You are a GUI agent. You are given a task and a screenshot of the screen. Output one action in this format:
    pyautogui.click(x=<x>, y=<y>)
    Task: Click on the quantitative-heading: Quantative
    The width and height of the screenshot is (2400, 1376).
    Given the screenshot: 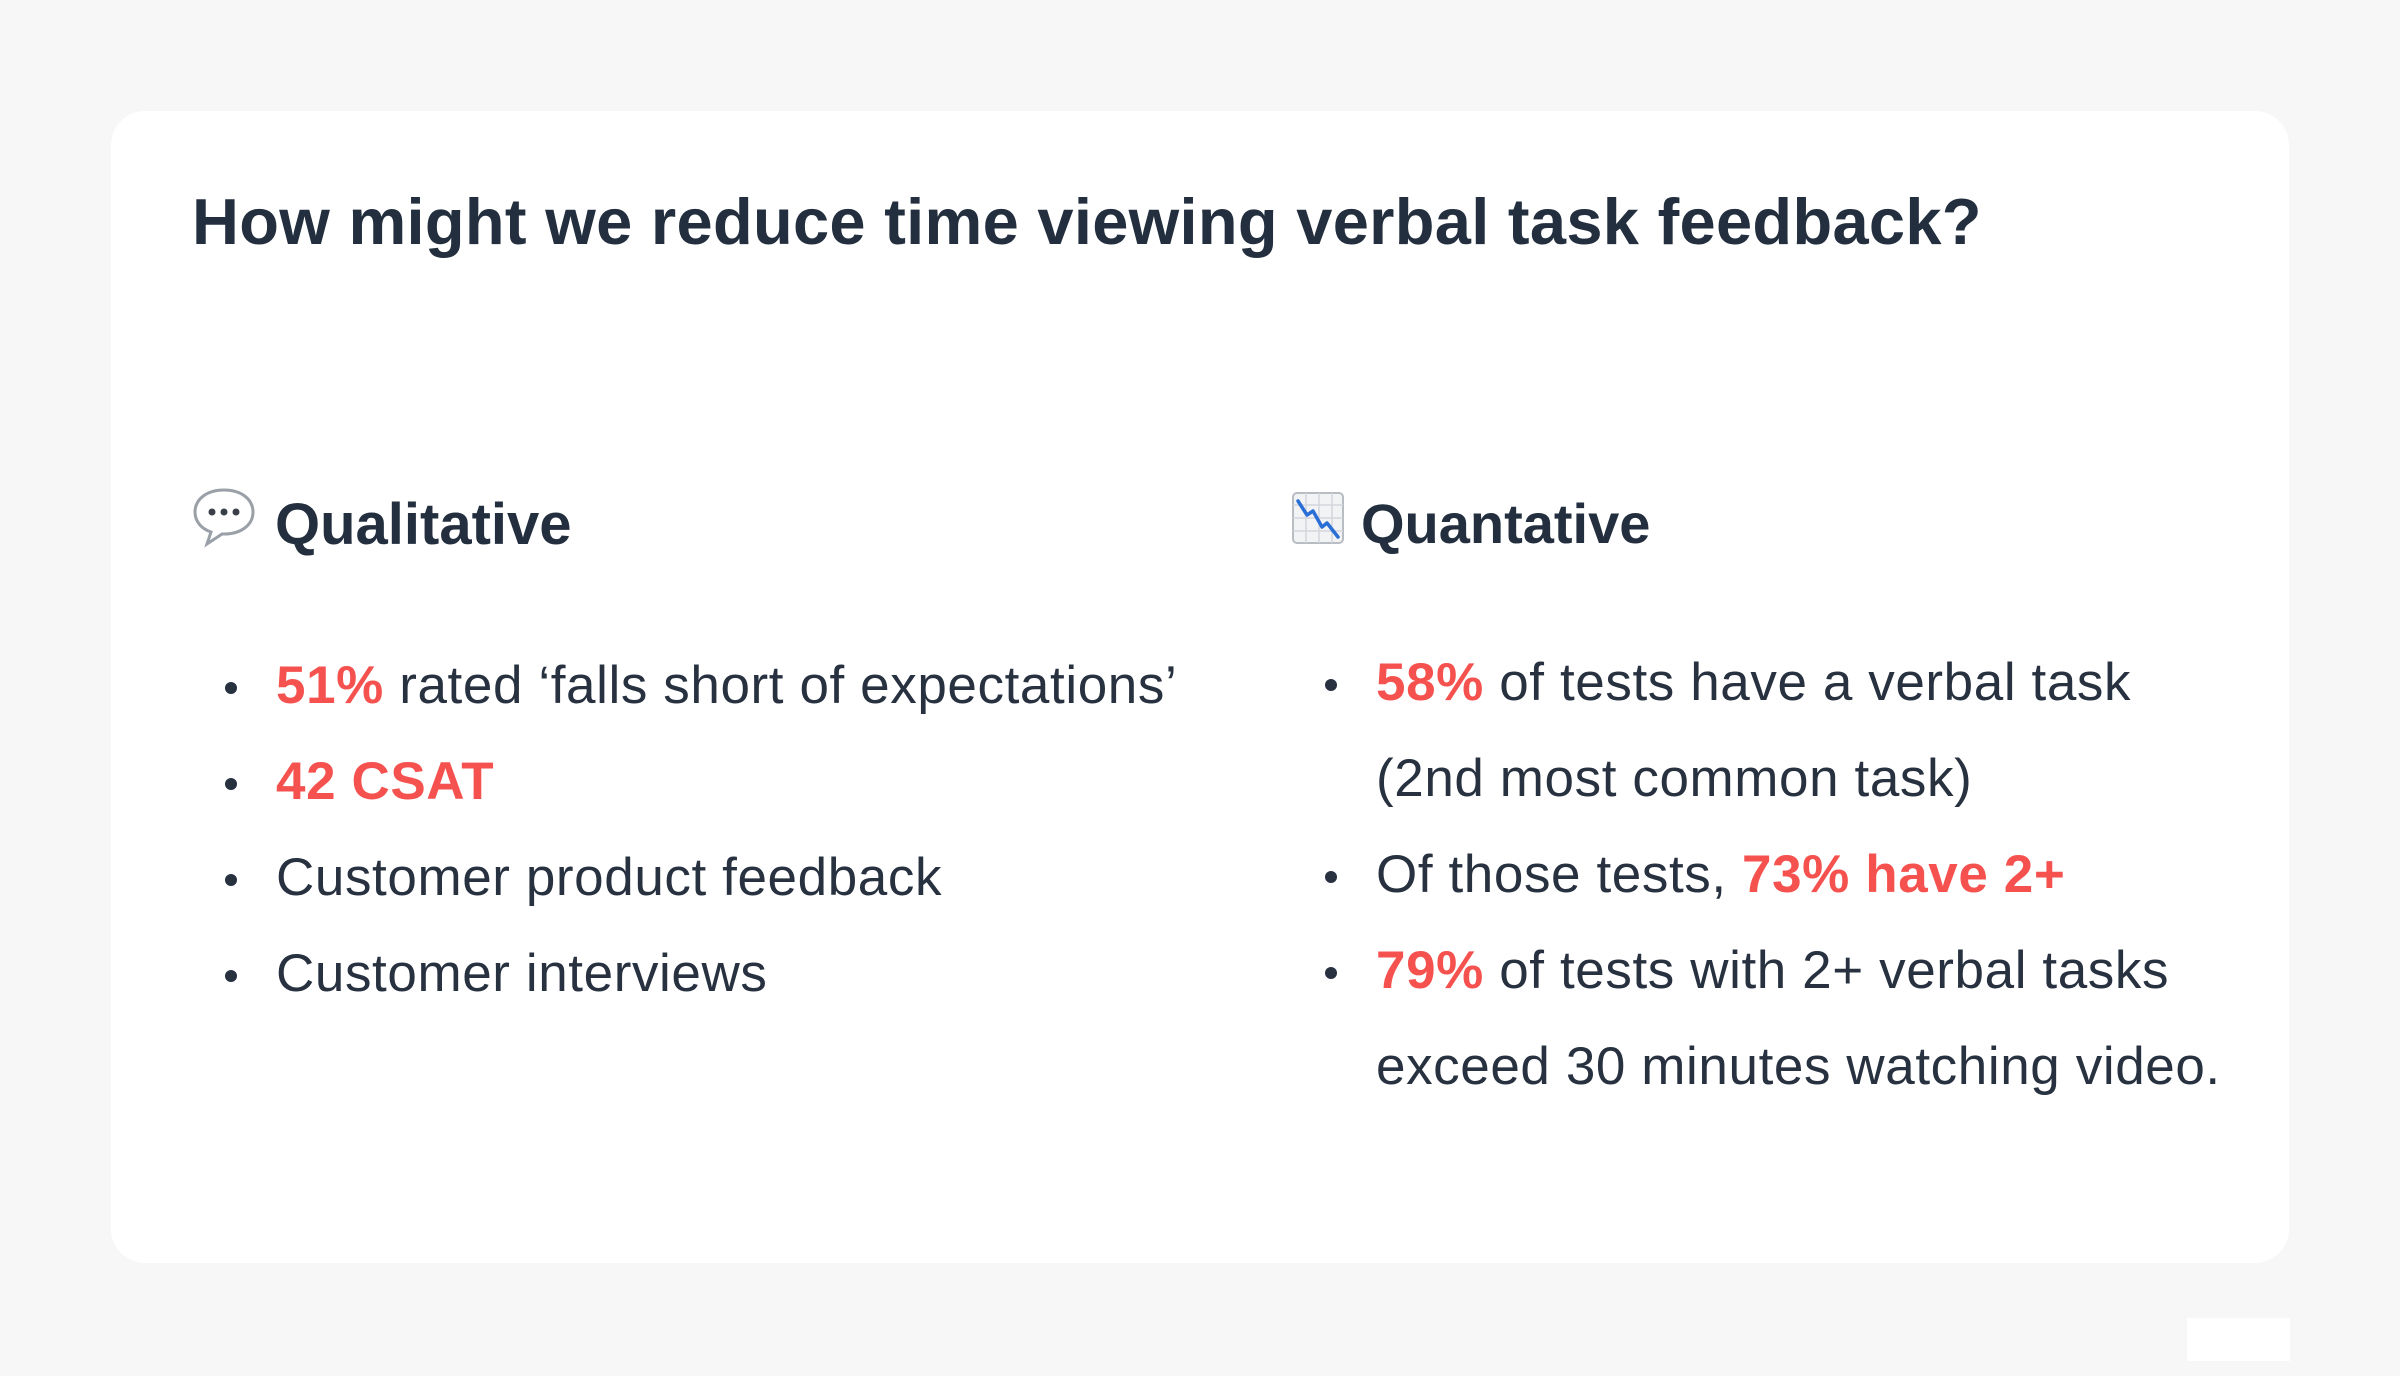 What is the action you would take?
    pyautogui.click(x=1470, y=523)
    